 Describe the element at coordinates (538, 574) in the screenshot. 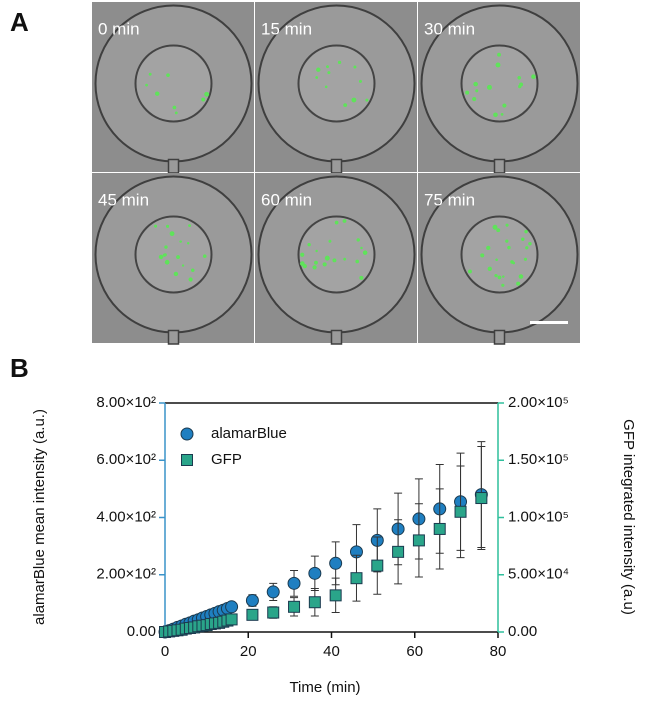

I see `y2-tick-label: 5.00×10⁴` at that location.